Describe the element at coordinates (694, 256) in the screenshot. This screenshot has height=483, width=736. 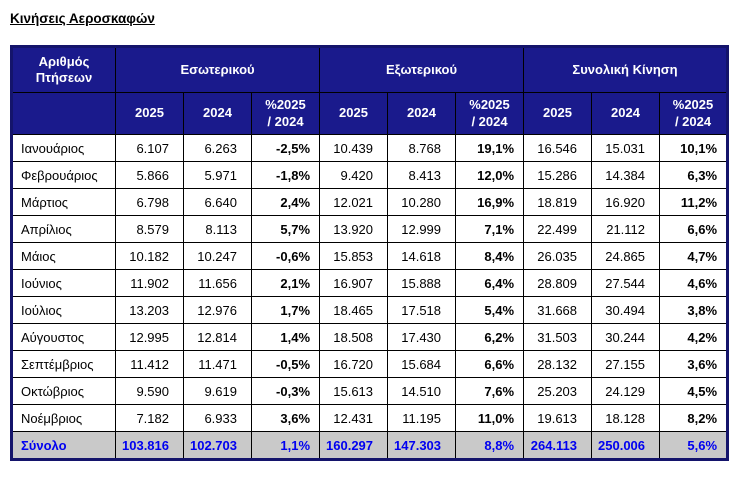
I see `value-cell: 4,7%` at that location.